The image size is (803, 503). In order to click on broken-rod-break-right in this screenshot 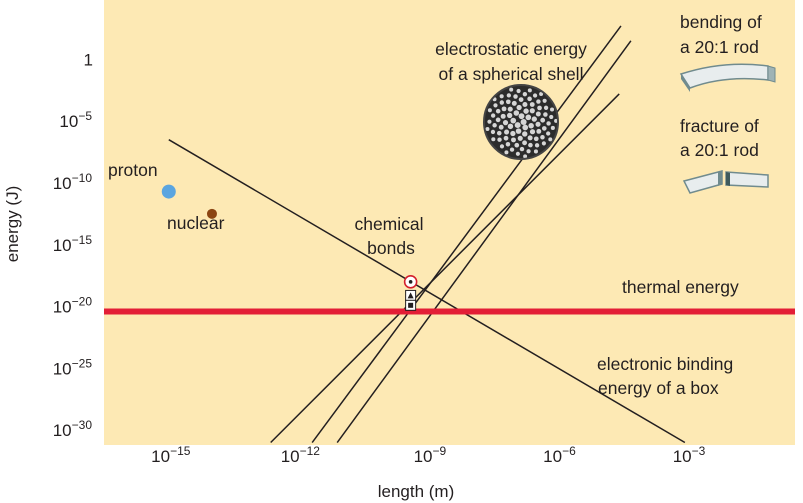, I will do `click(728, 179)`.